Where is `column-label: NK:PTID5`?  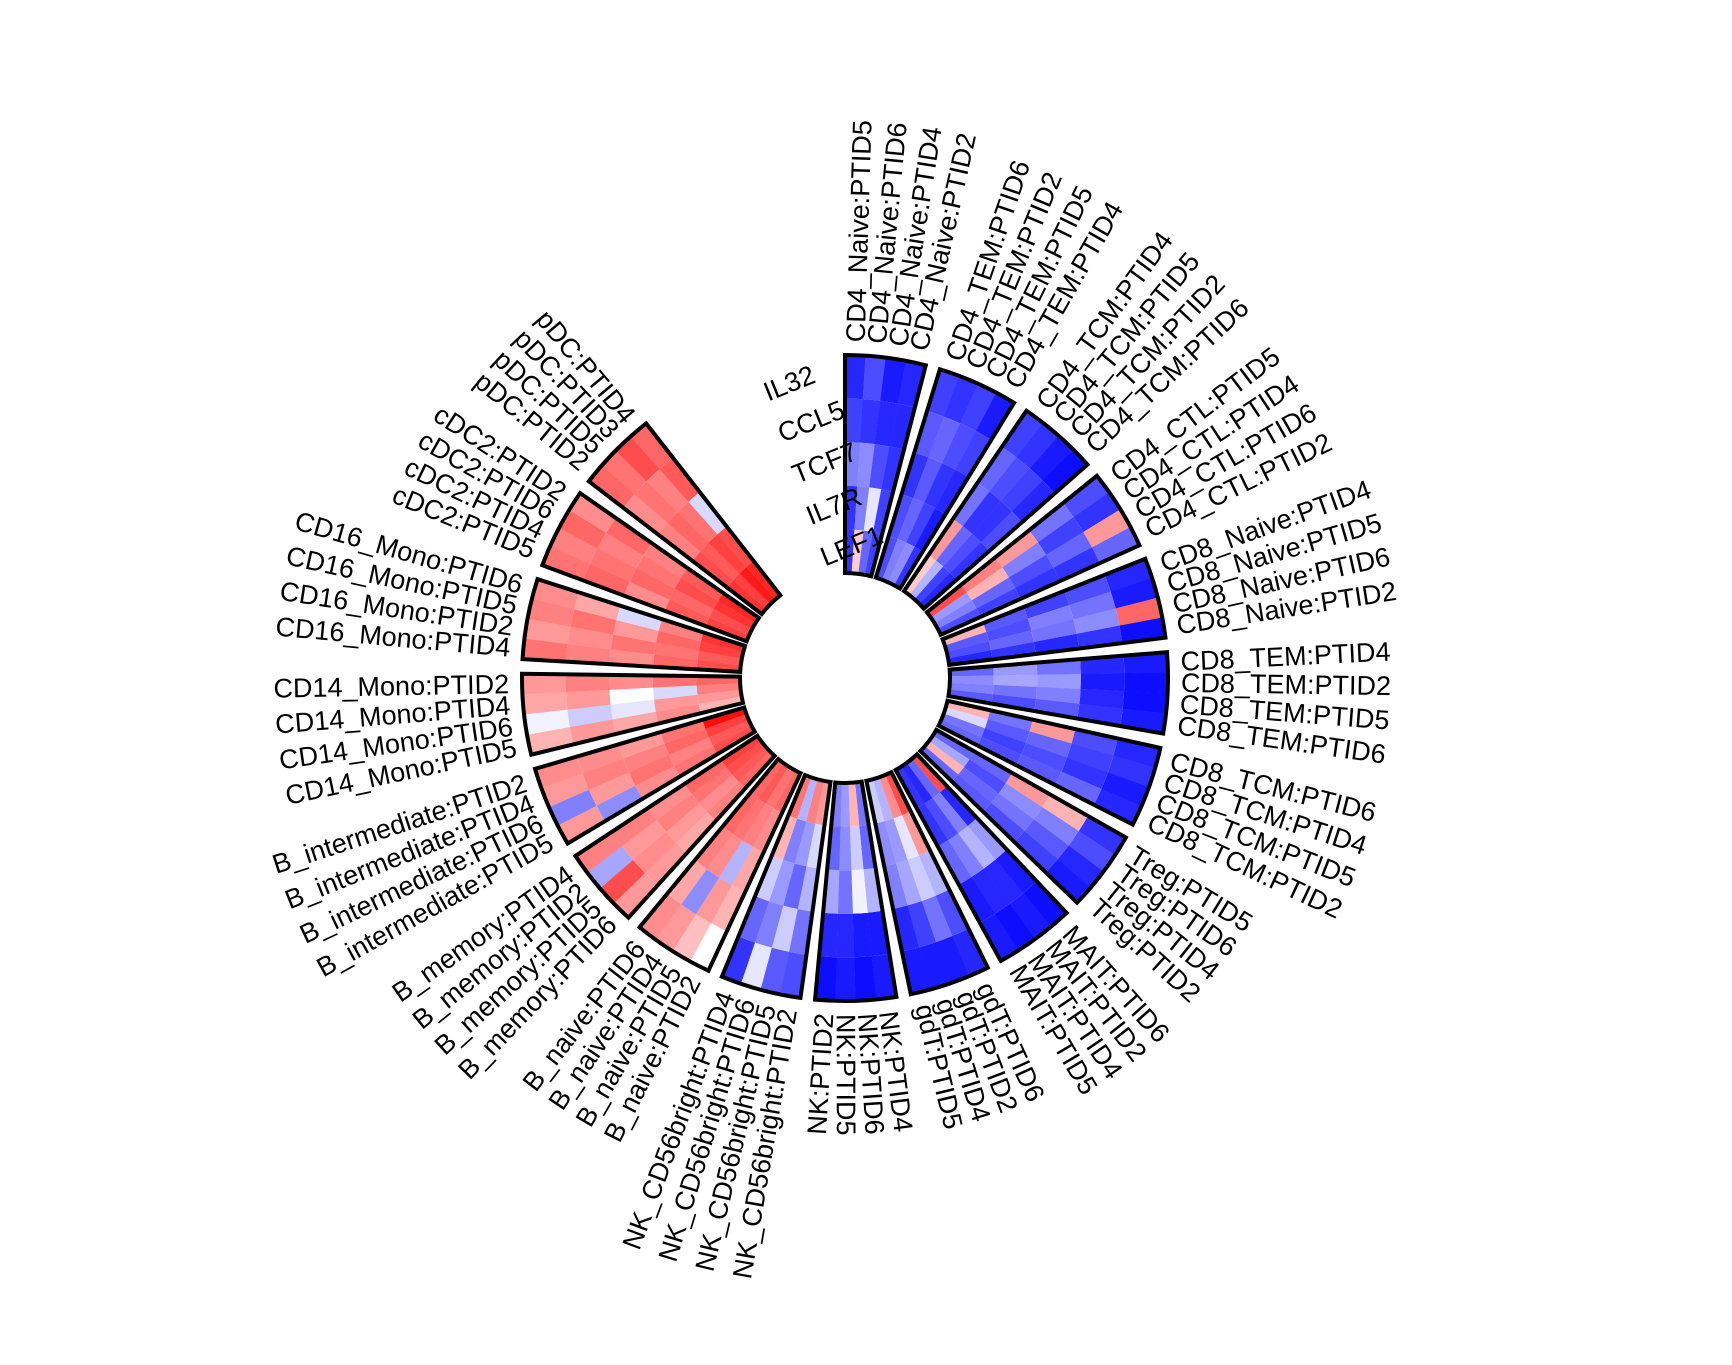 column-label: NK:PTID5 is located at coordinates (846, 1075).